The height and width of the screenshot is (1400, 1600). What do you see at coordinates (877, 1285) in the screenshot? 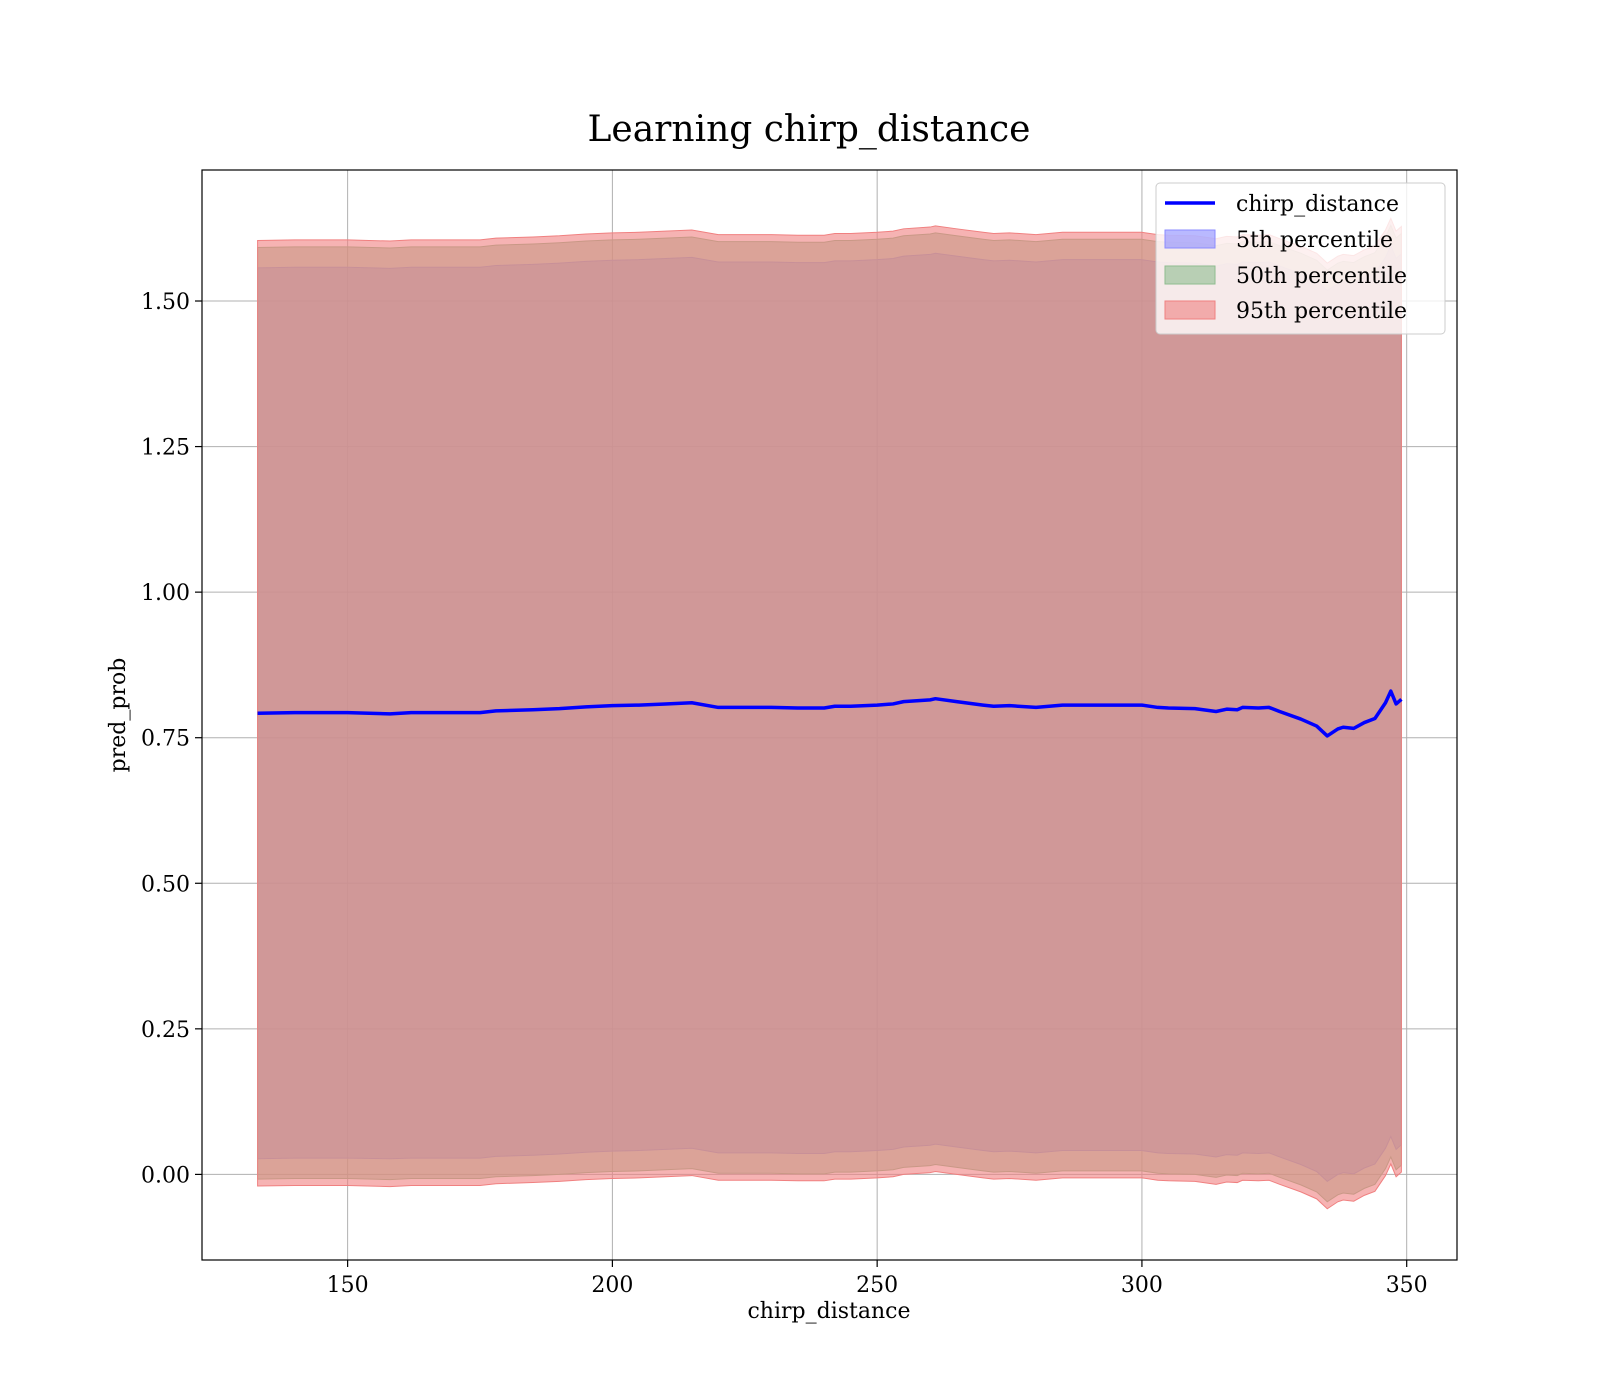
I see `x-tick-label: 250` at bounding box center [877, 1285].